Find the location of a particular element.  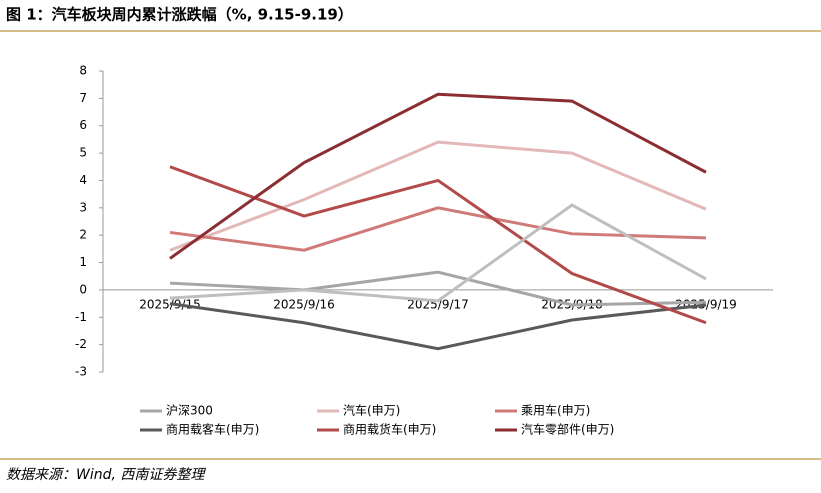

legend-label: 商用载货车(申万) is located at coordinates (389, 429).